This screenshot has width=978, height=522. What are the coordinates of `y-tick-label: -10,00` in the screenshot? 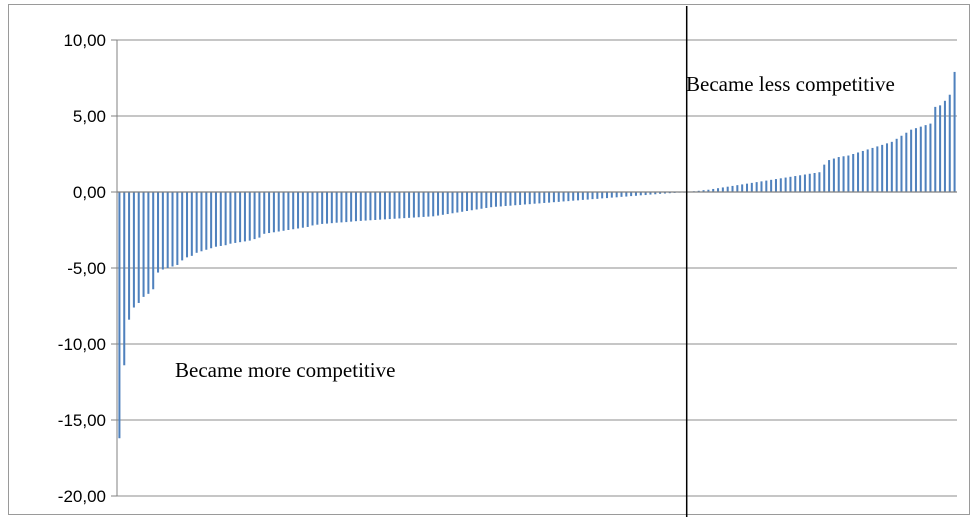 It's located at (82, 344).